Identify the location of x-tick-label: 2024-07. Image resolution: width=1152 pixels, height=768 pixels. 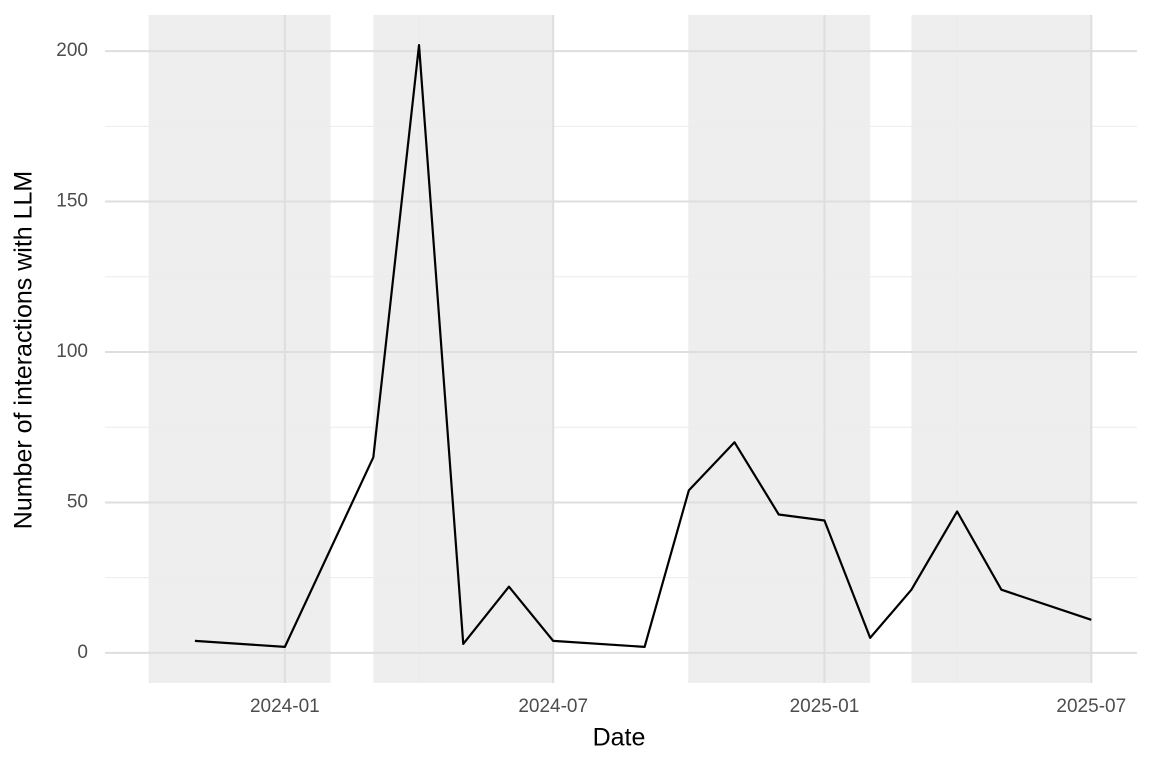
(553, 706).